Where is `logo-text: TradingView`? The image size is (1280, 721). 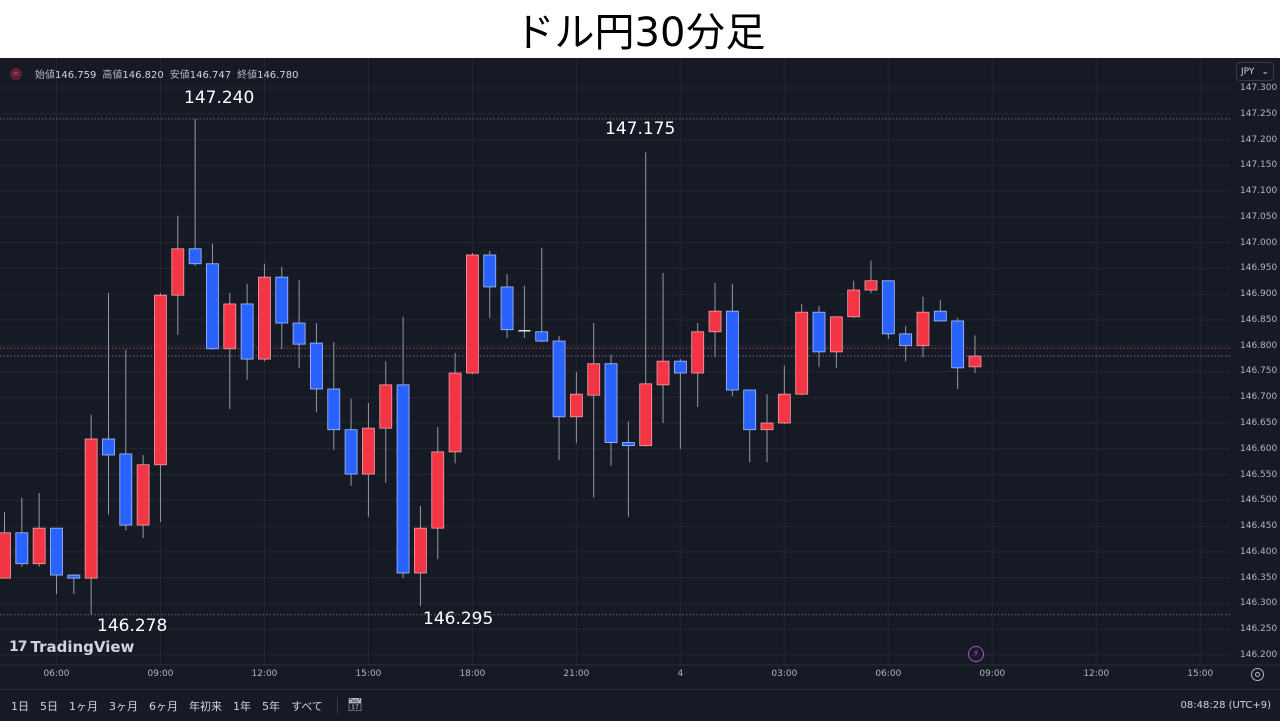
logo-text: TradingView is located at coordinates (82, 647).